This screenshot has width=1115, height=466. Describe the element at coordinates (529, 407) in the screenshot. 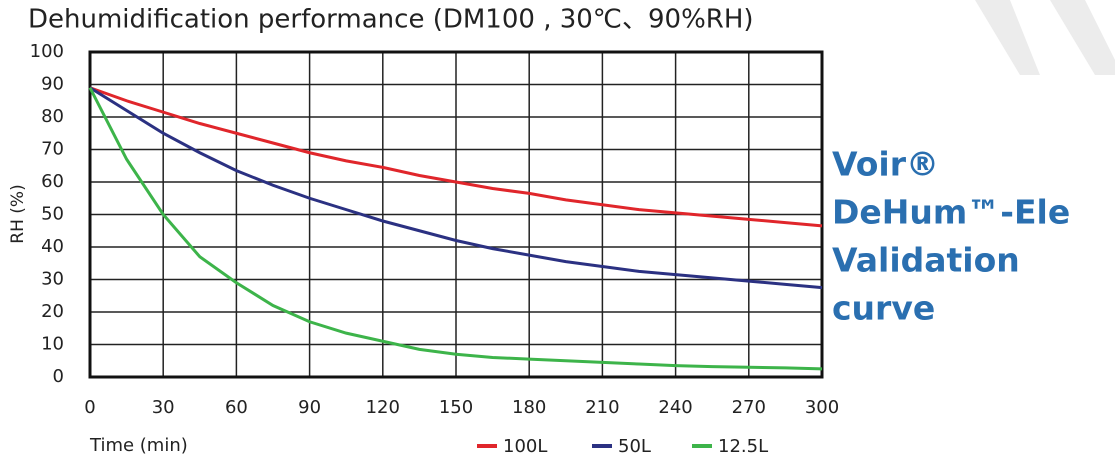

I see `x-tick-label: 180` at that location.